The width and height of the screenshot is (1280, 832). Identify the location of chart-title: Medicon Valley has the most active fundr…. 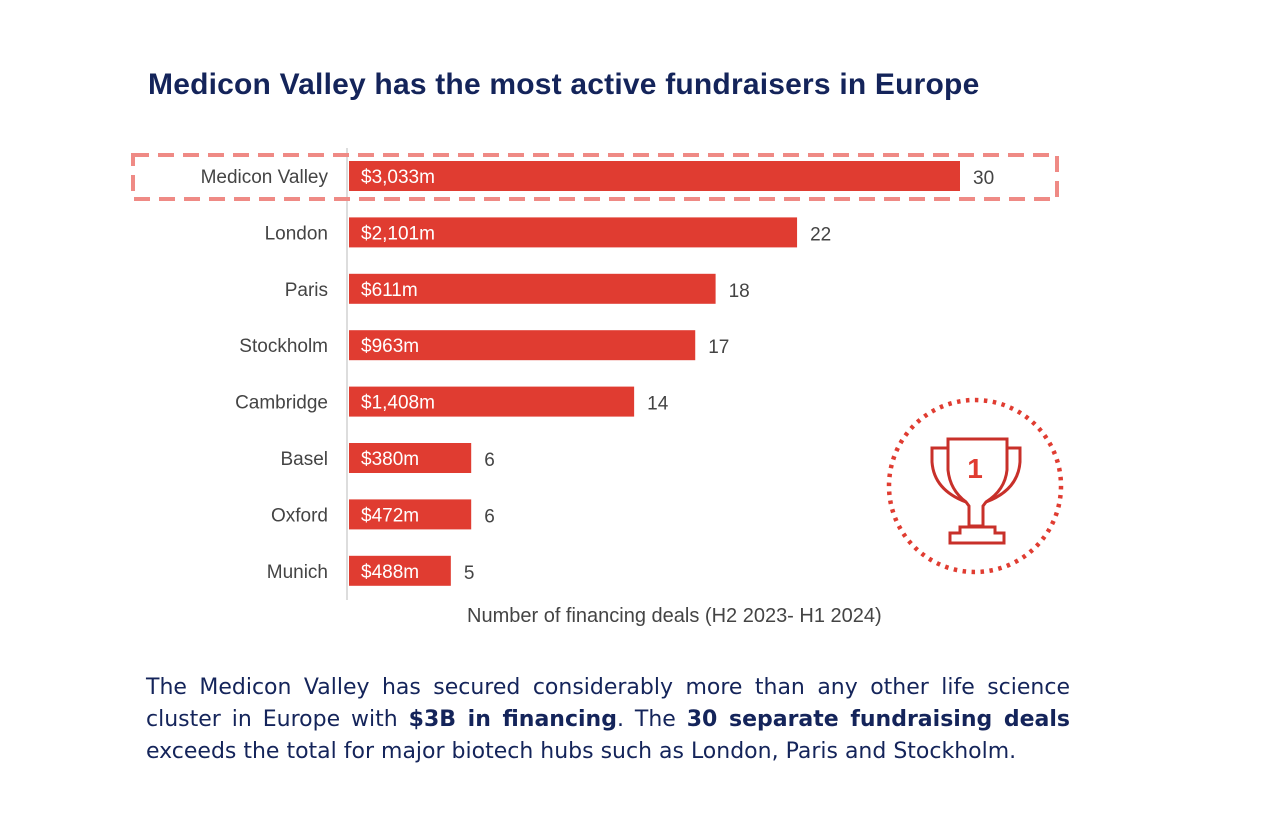
(564, 84).